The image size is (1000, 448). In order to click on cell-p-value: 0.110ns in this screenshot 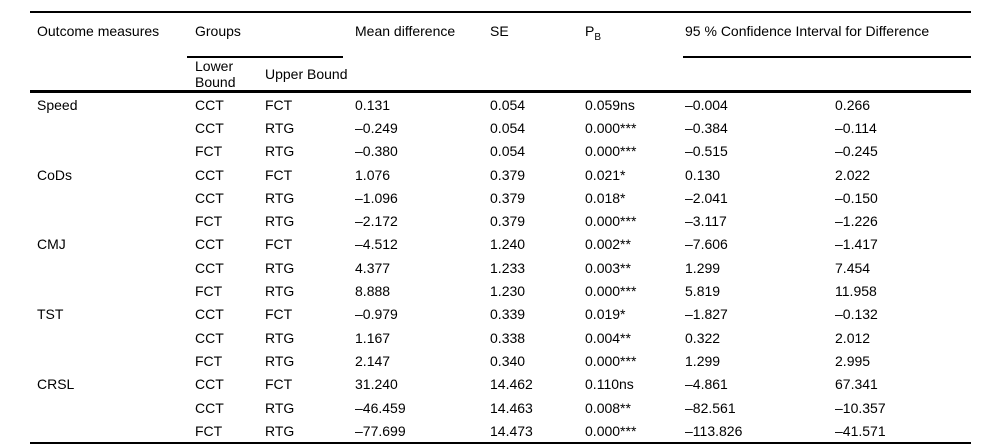, I will do `click(609, 384)`.